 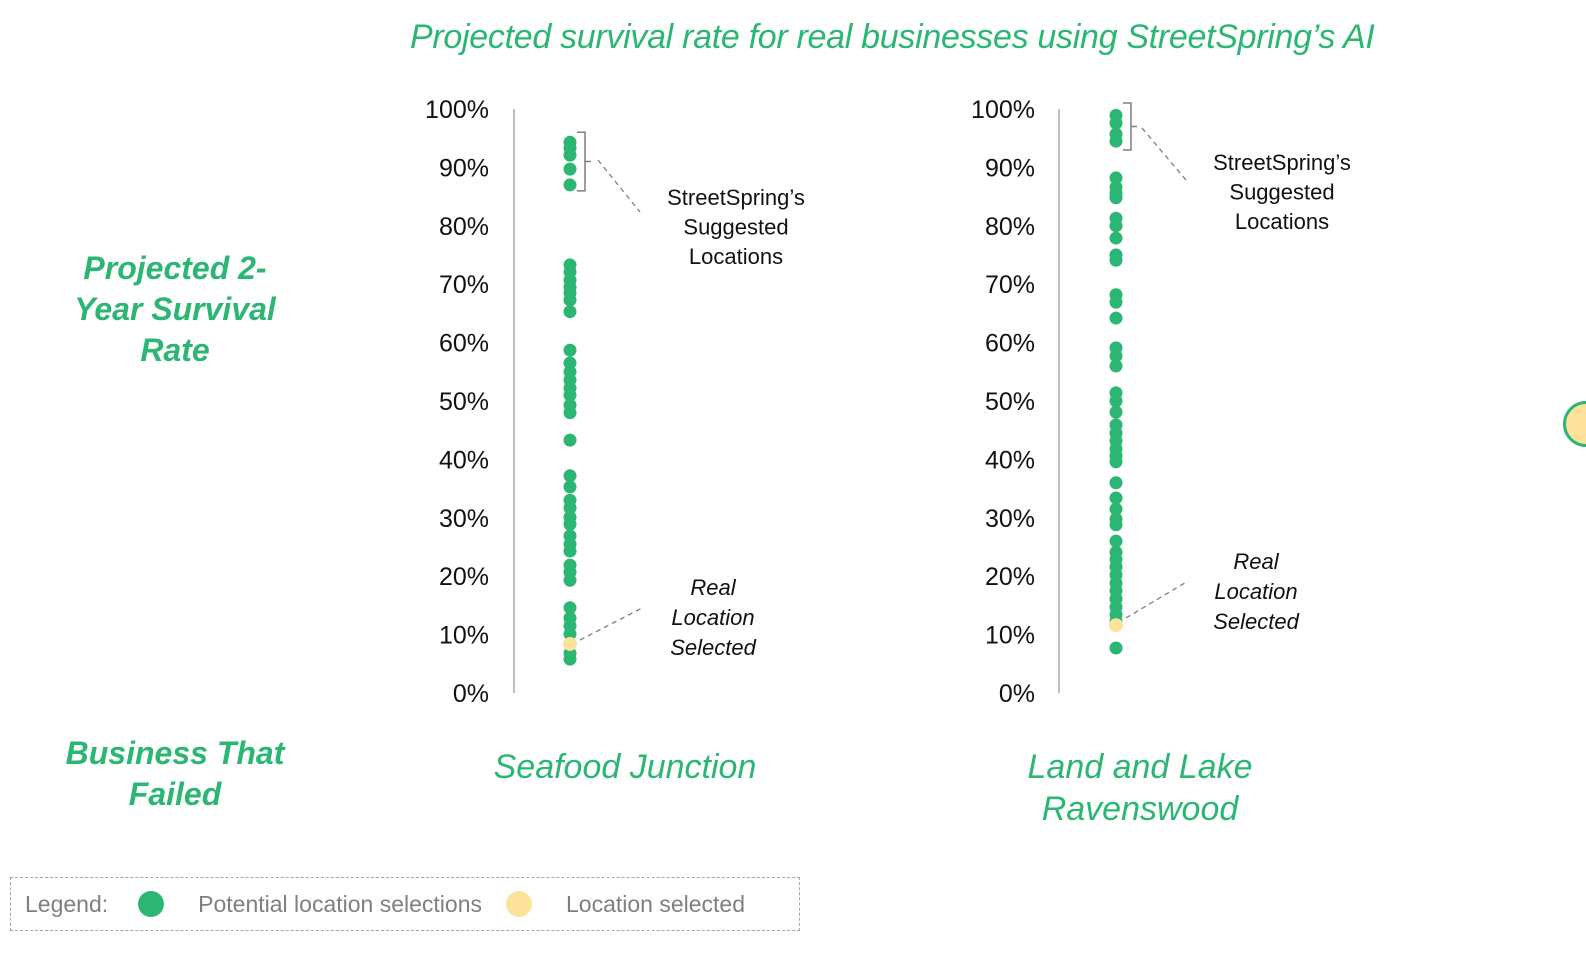 What do you see at coordinates (175, 753) in the screenshot?
I see `x-axis-label-line: Business That` at bounding box center [175, 753].